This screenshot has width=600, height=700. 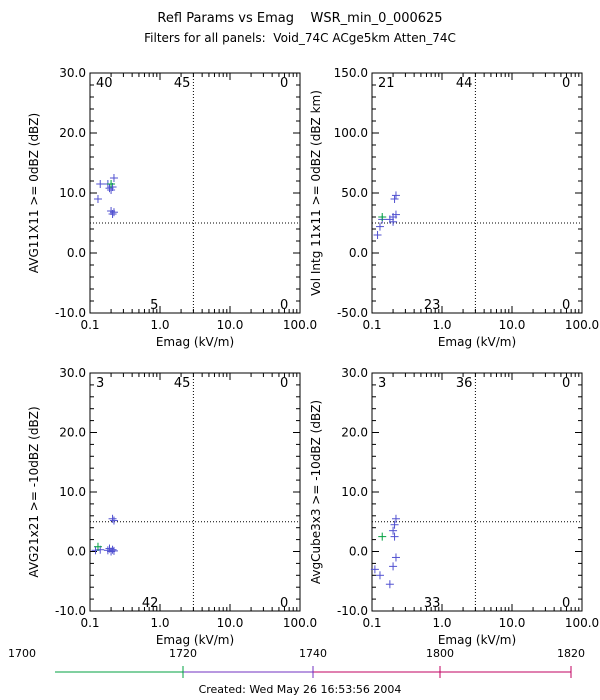 I want to click on timeline-label: 1740, so click(x=313, y=653).